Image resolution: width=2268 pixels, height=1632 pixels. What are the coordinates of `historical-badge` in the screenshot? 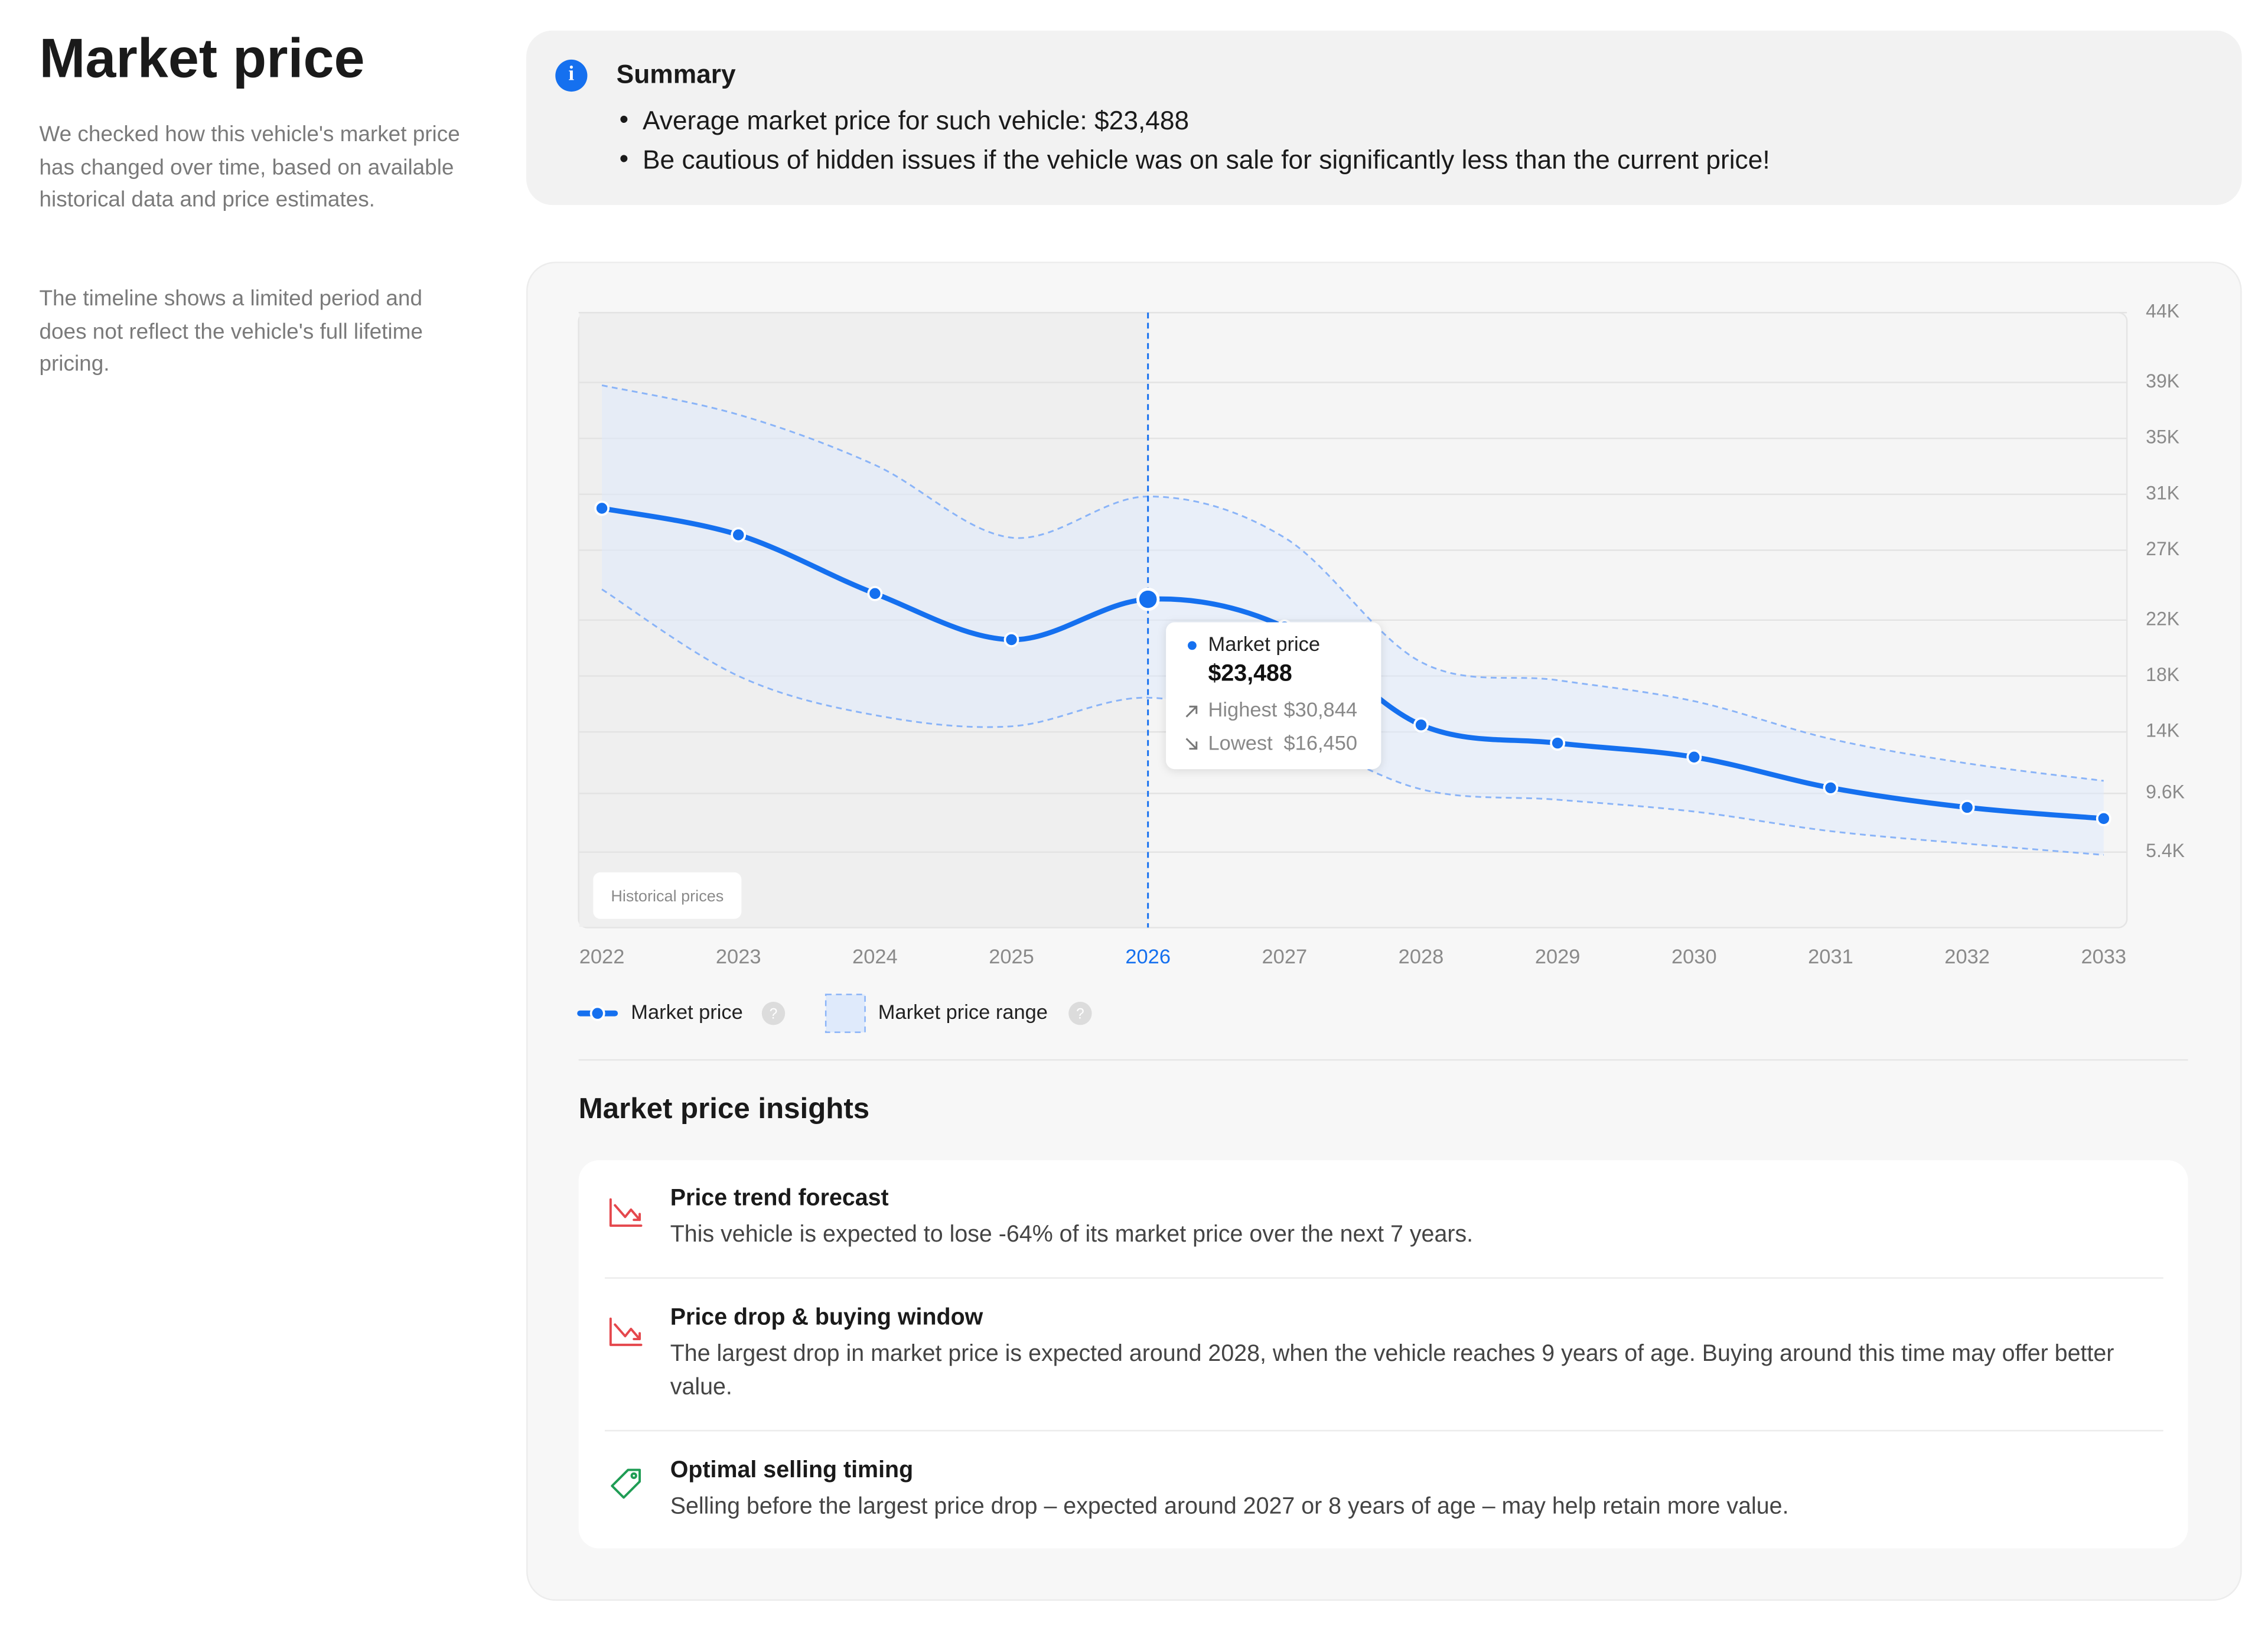 It's located at (667, 896).